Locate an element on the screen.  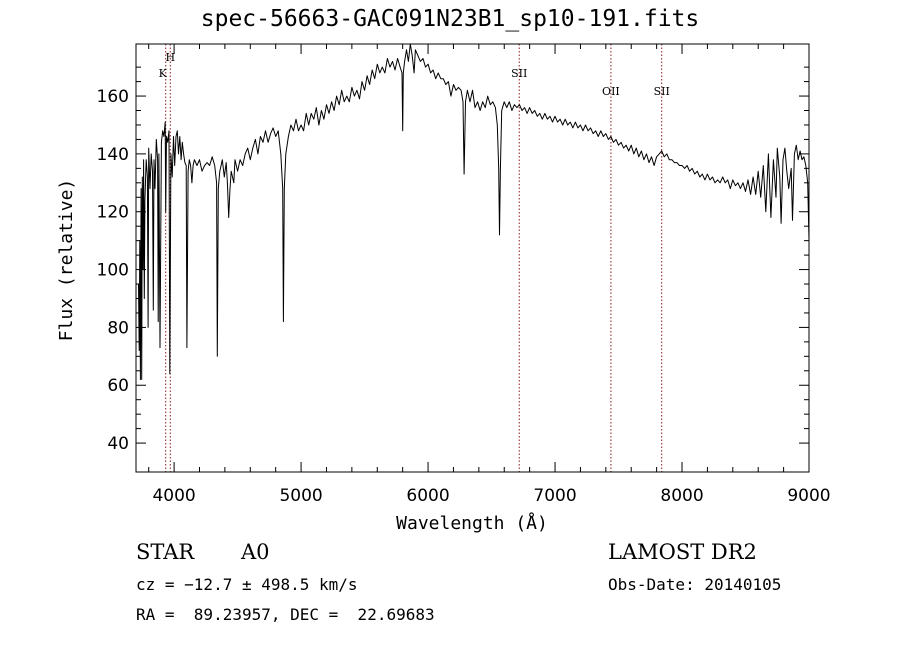
chart-title: spec-56663-GAC091N23B1_sp10-191.fits is located at coordinates (450, 19).